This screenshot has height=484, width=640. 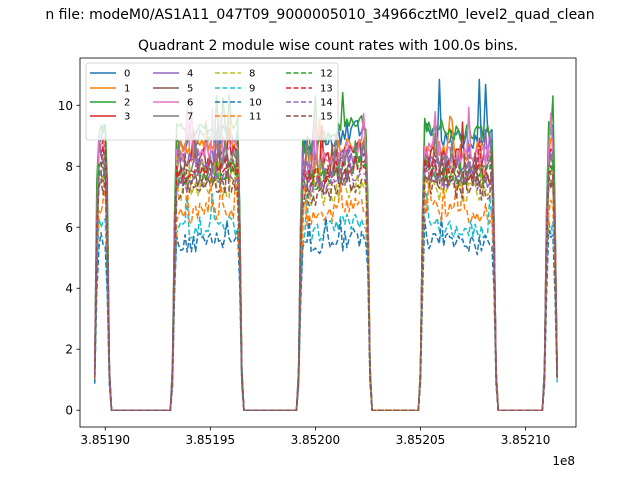 What do you see at coordinates (190, 103) in the screenshot?
I see `legend-label-6: 6` at bounding box center [190, 103].